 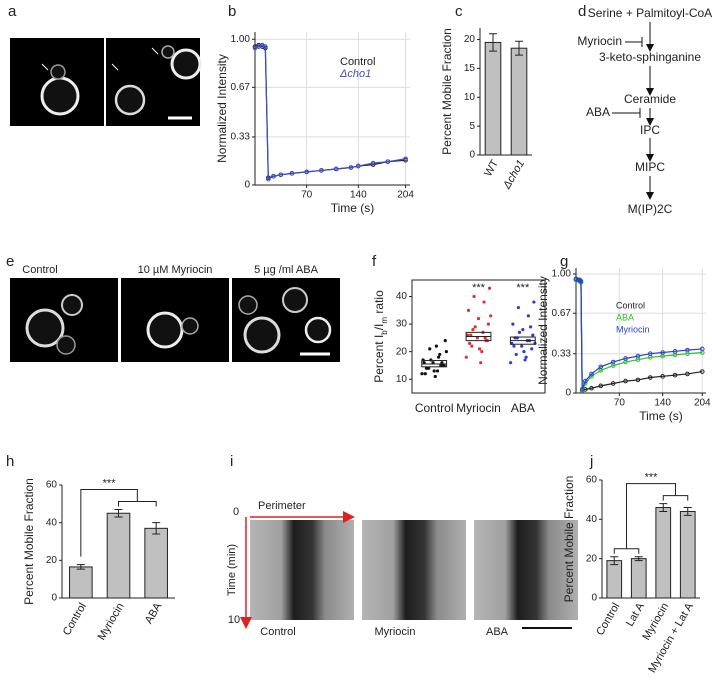 I want to click on y-tick-label: 40, so click(x=402, y=296).